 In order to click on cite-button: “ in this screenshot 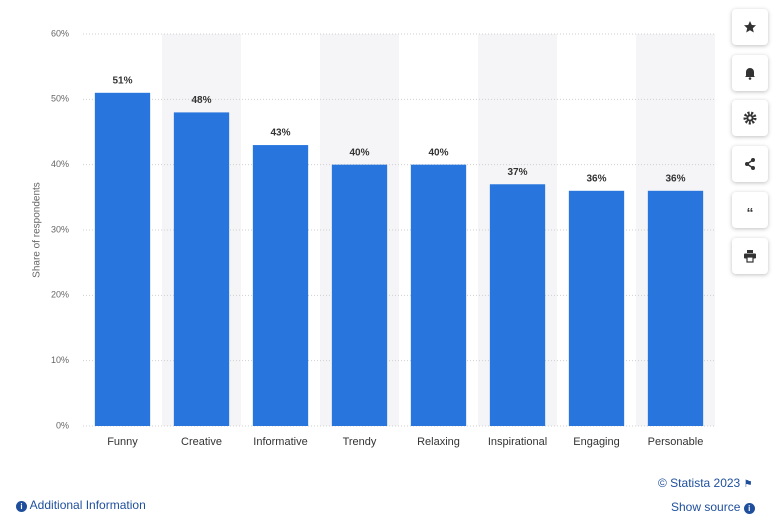, I will do `click(750, 210)`.